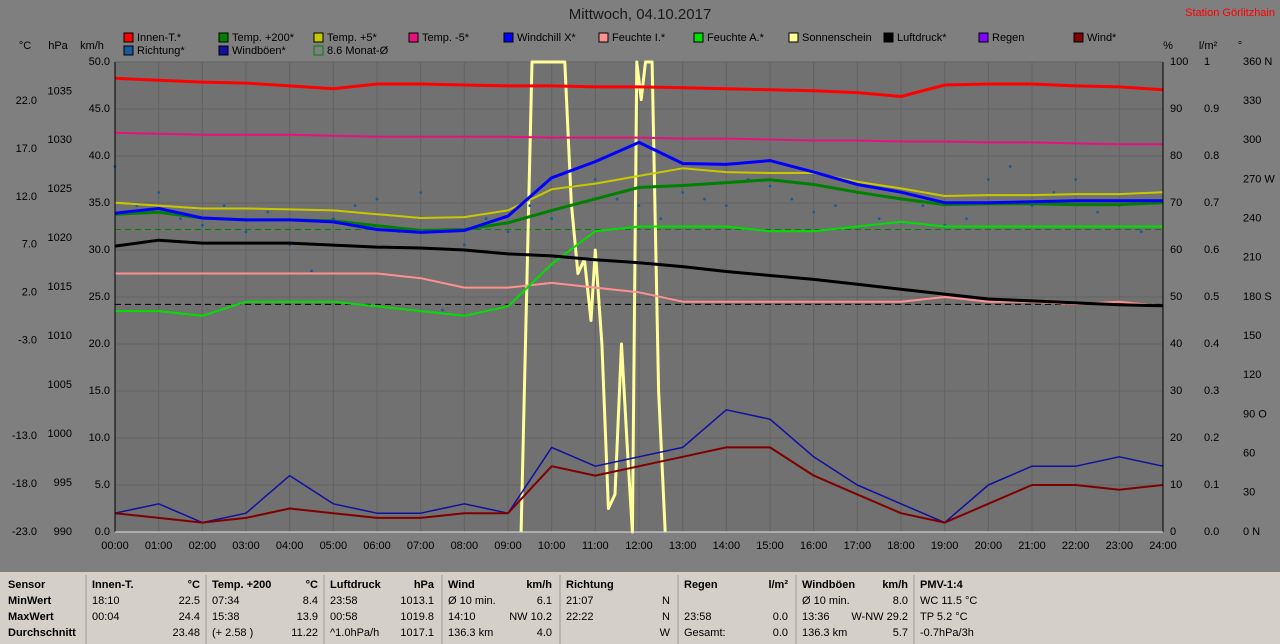 Image resolution: width=1280 pixels, height=644 pixels. I want to click on y-tick-label: 40.0, so click(99, 156).